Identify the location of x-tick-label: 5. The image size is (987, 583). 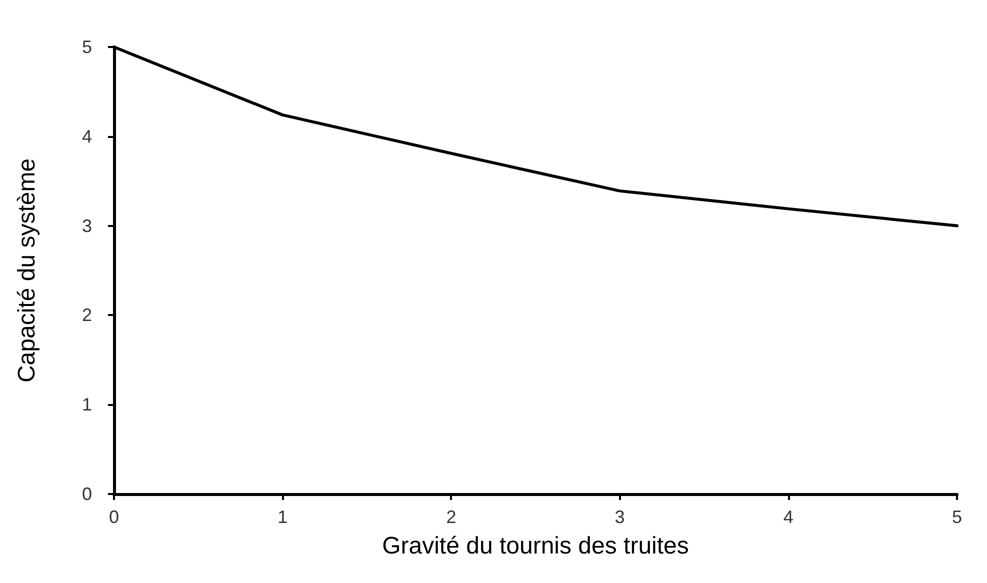
(957, 517).